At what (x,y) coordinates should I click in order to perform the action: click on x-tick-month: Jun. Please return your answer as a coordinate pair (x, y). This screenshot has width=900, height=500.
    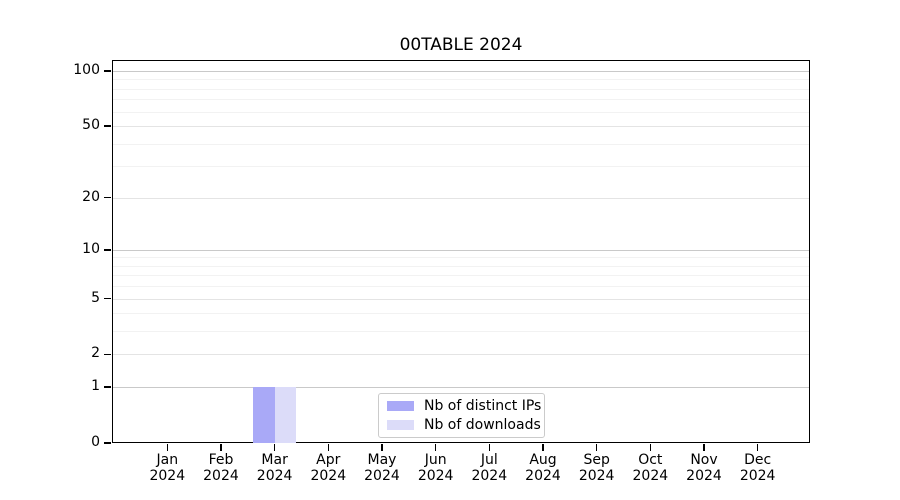
    Looking at the image, I should click on (435, 460).